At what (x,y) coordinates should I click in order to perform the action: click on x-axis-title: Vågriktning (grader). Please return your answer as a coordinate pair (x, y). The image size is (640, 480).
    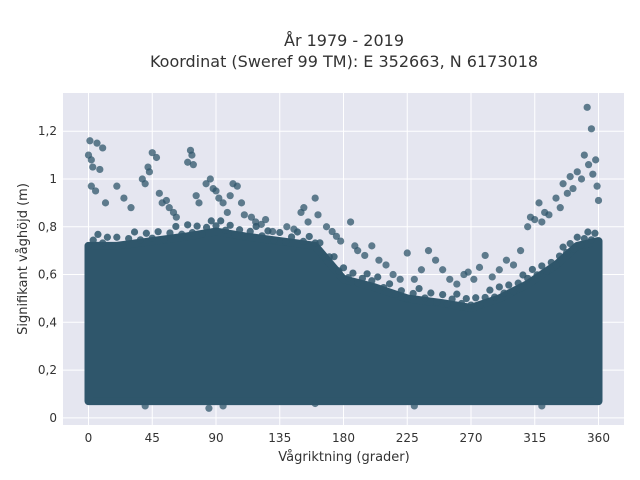
    Looking at the image, I should click on (343, 457).